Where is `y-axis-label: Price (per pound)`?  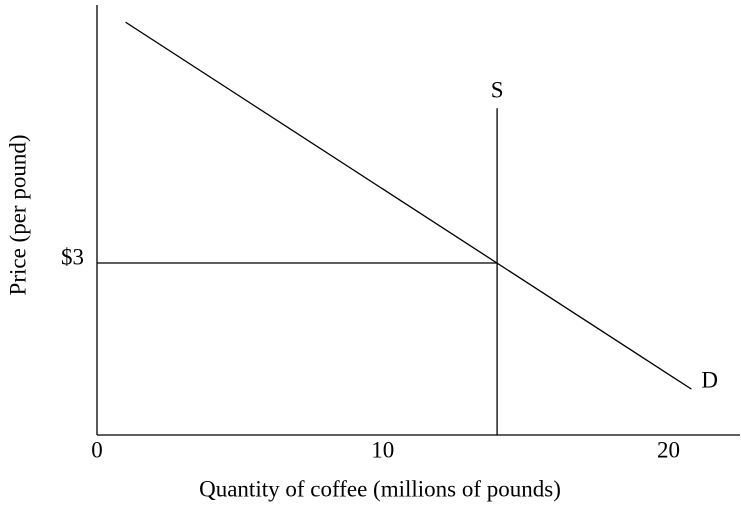
y-axis-label: Price (per pound) is located at coordinates (17, 215).